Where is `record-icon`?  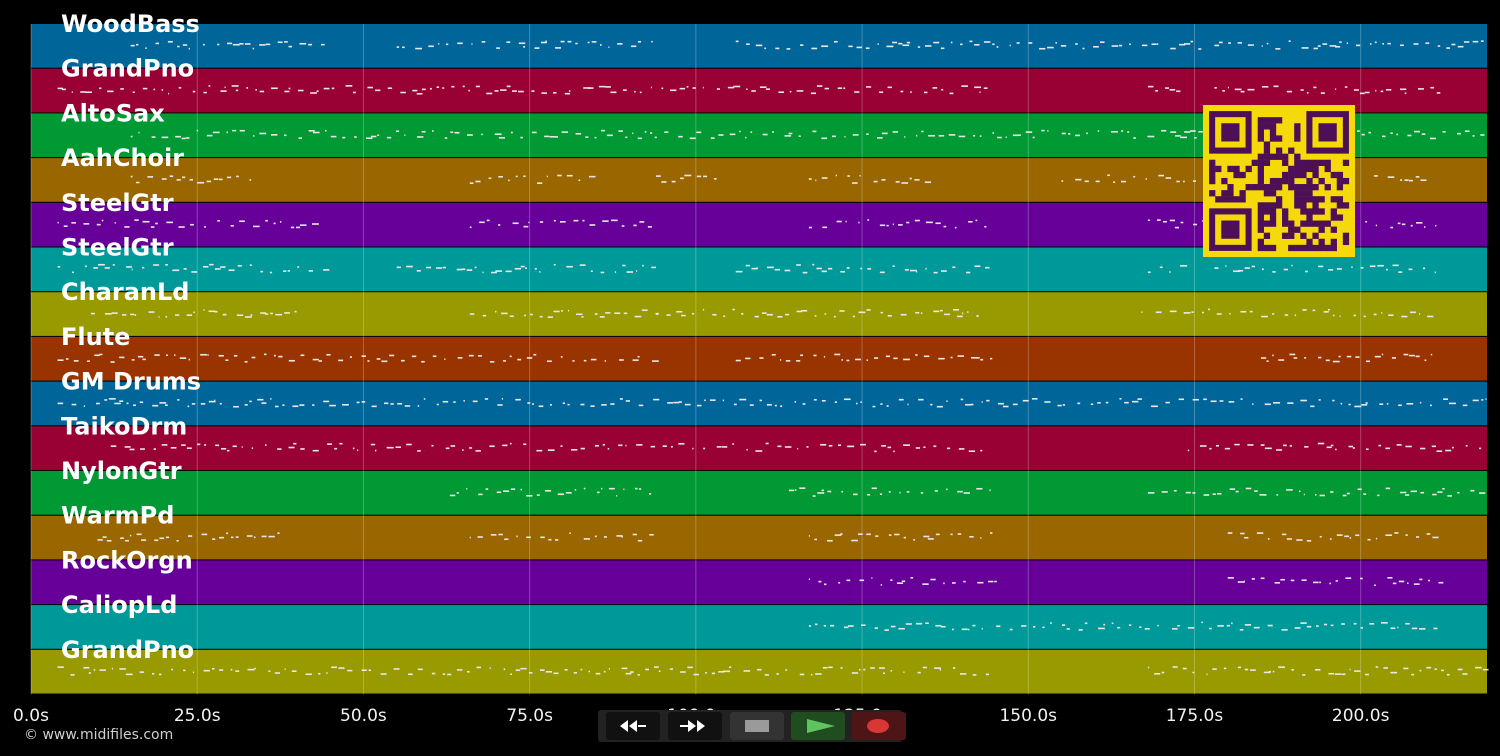 record-icon is located at coordinates (878, 726).